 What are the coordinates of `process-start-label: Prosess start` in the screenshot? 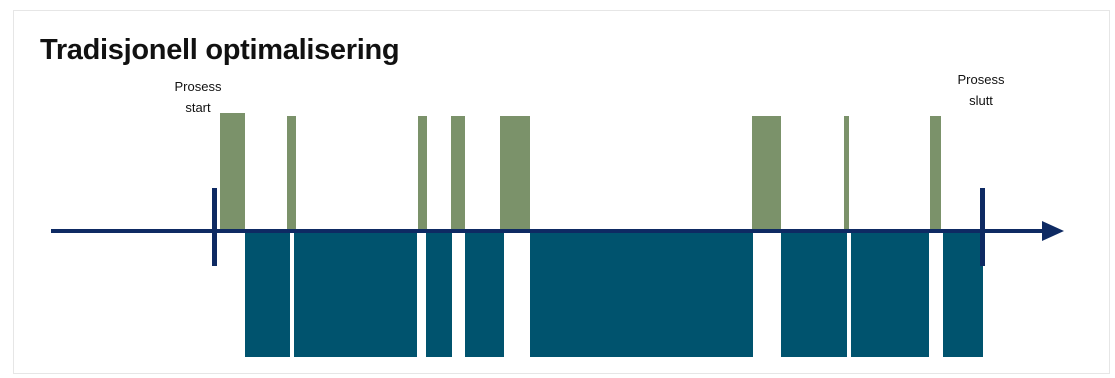 It's located at (198, 97).